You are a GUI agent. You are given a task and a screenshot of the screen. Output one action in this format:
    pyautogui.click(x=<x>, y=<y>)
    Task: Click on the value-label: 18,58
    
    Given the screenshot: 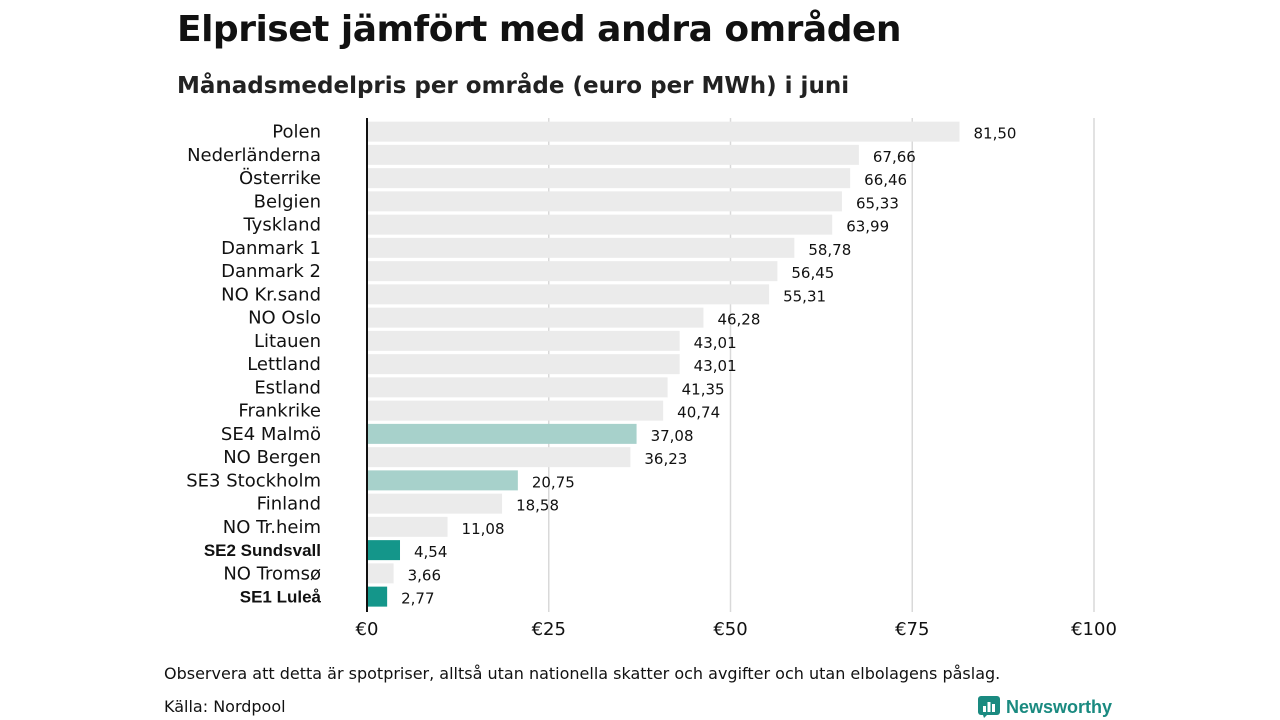 What is the action you would take?
    pyautogui.click(x=537, y=506)
    